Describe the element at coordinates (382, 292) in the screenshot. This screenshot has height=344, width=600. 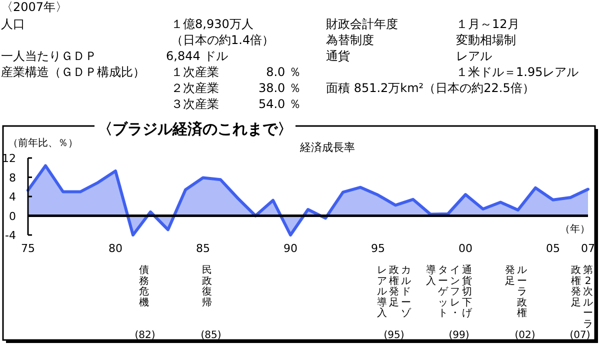
I see `text: レアル導入` at that location.